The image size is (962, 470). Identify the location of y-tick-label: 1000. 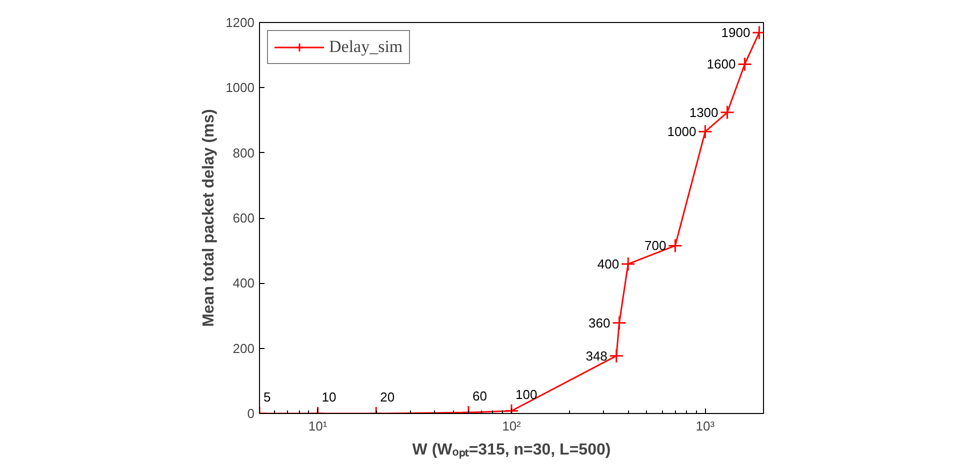
(240, 88).